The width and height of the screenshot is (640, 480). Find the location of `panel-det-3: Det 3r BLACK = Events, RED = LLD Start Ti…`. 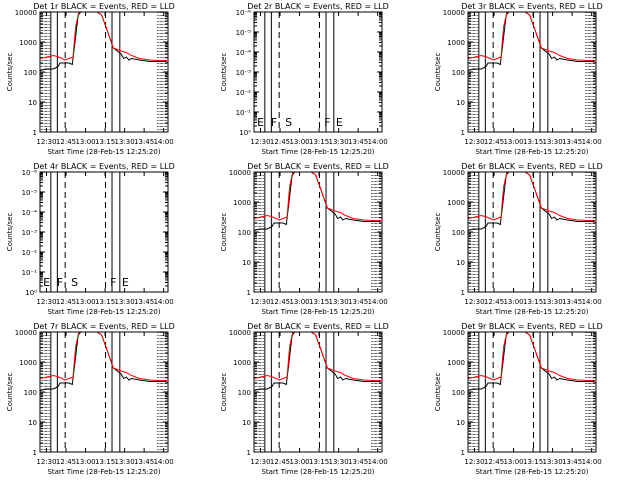

panel-det-3: Det 3r BLACK = Events, RED = LLD Start Ti… is located at coordinates (518, 79).